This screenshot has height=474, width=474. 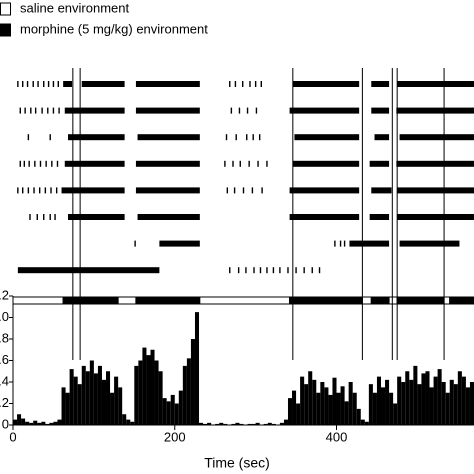 What do you see at coordinates (4, 359) in the screenshot?
I see `y-tick-label: 0.6` at bounding box center [4, 359].